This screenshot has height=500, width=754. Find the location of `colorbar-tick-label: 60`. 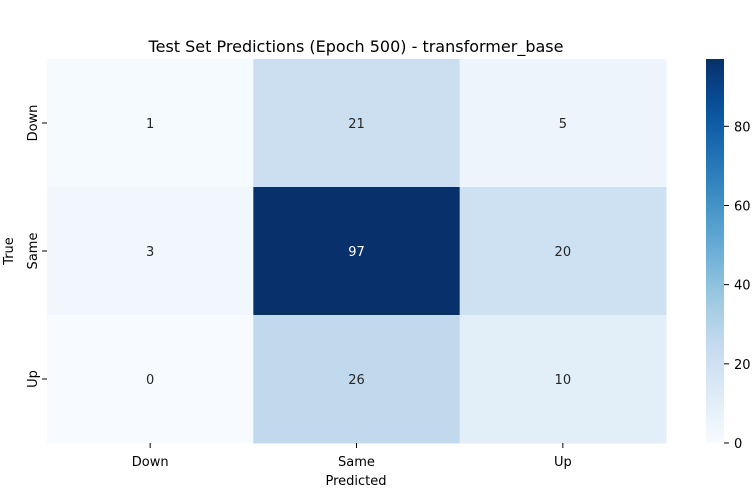

colorbar-tick-label: 60 is located at coordinates (742, 206).